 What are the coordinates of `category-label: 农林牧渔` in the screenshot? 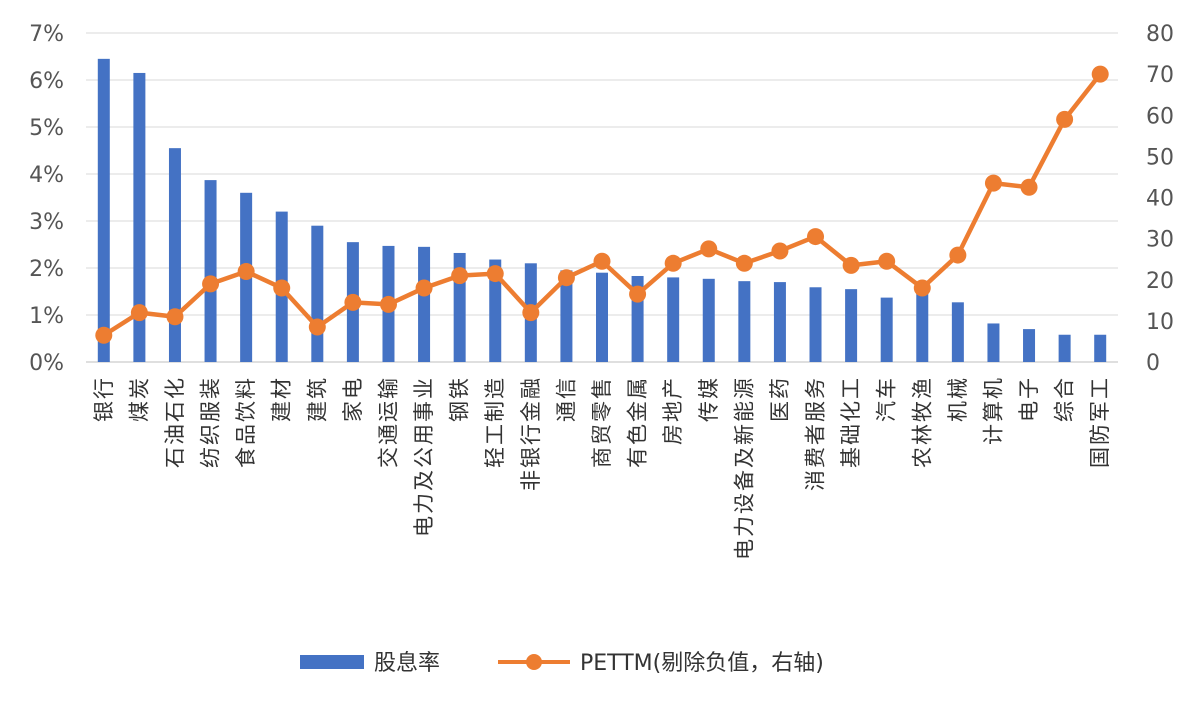 It's located at (922, 422).